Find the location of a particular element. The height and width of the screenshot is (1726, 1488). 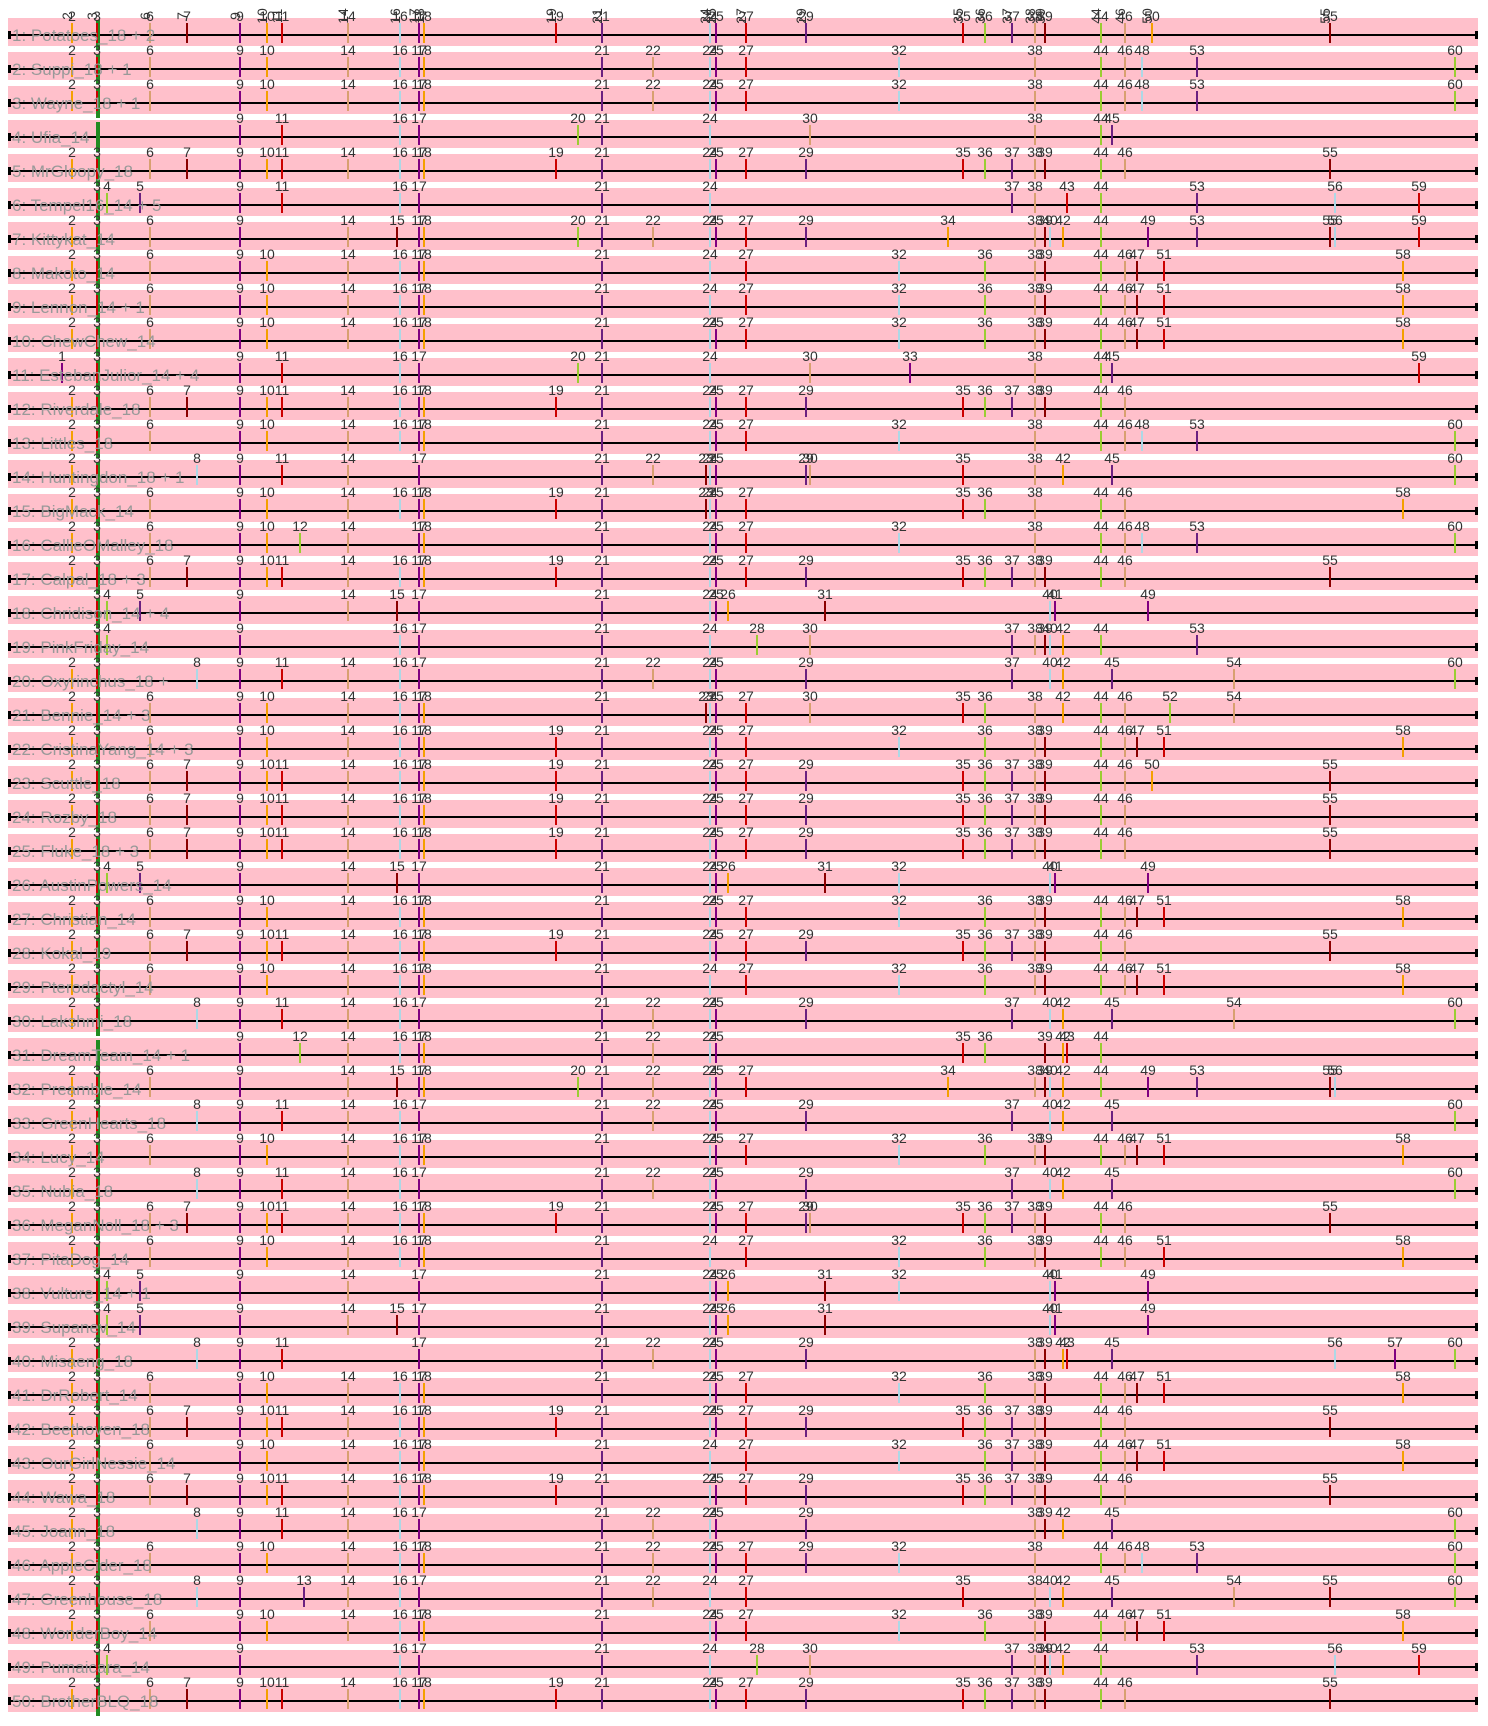

site-tick-label: 29 is located at coordinates (806, 458).